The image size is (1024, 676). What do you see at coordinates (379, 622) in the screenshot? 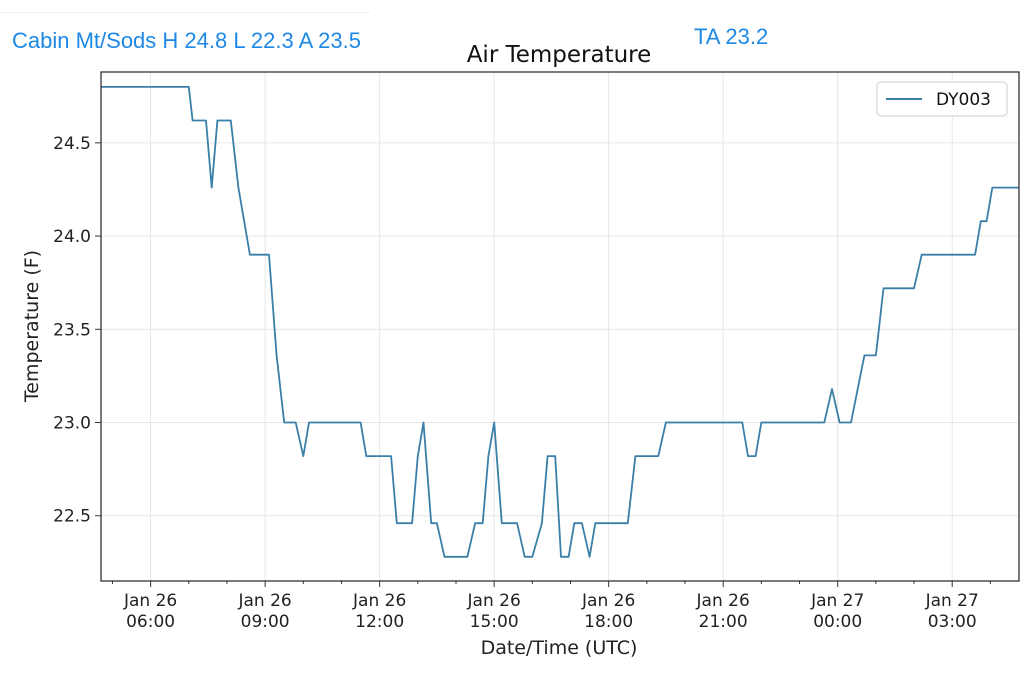
I see `x-tick-label-time: 12:00` at bounding box center [379, 622].